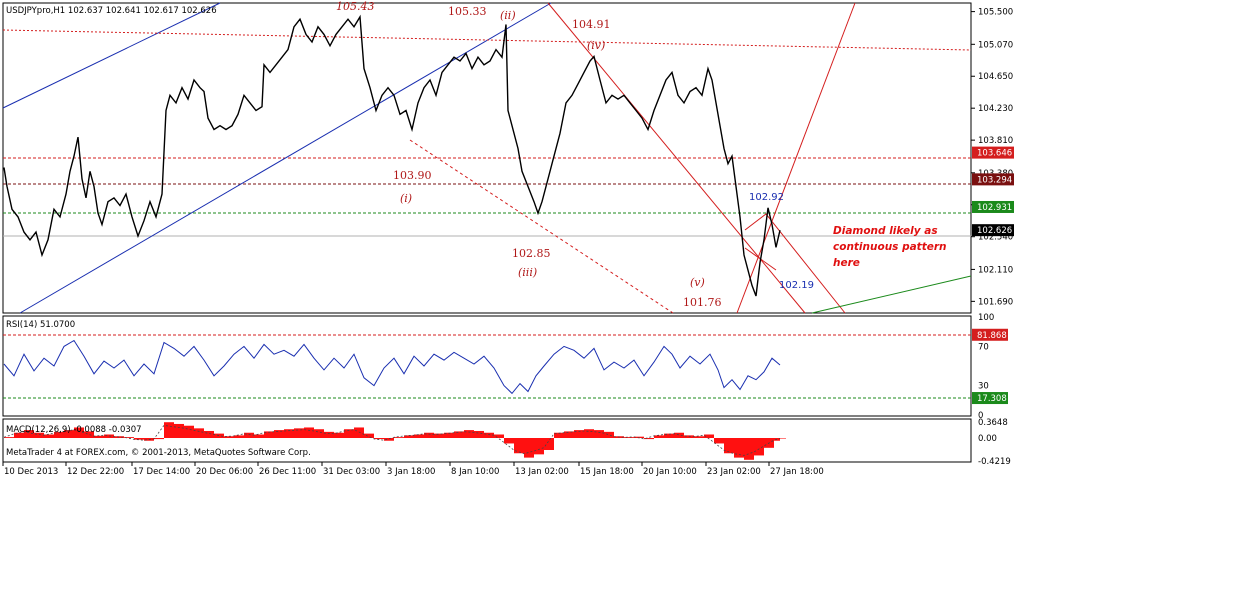  Describe the element at coordinates (987, 439) in the screenshot. I see `macd-tick-label: 0.00` at that location.